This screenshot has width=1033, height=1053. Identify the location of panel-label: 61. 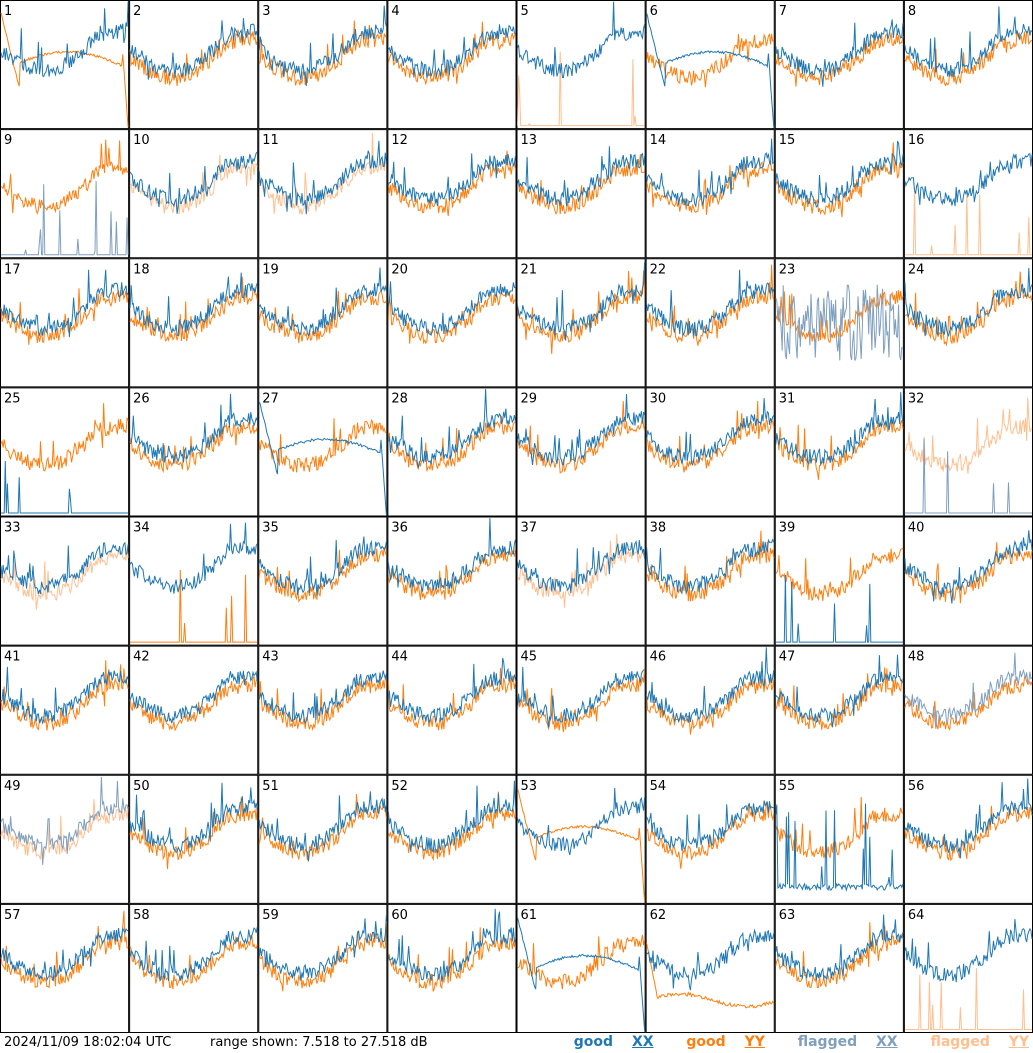
(529, 915).